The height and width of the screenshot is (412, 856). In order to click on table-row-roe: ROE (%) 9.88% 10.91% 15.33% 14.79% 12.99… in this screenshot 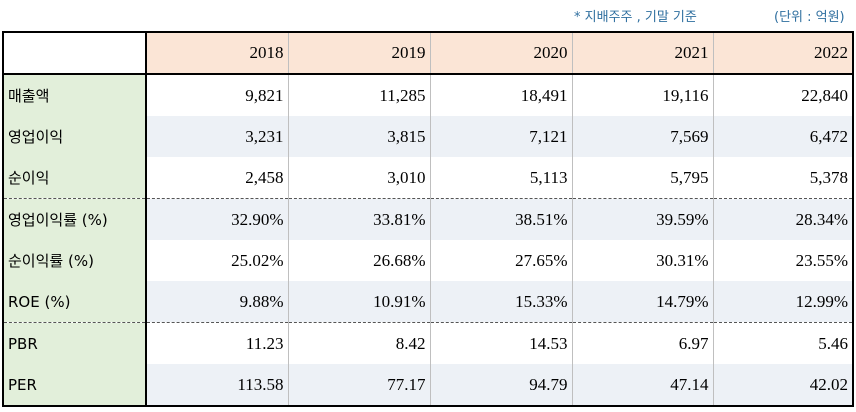, I will do `click(428, 302)`.